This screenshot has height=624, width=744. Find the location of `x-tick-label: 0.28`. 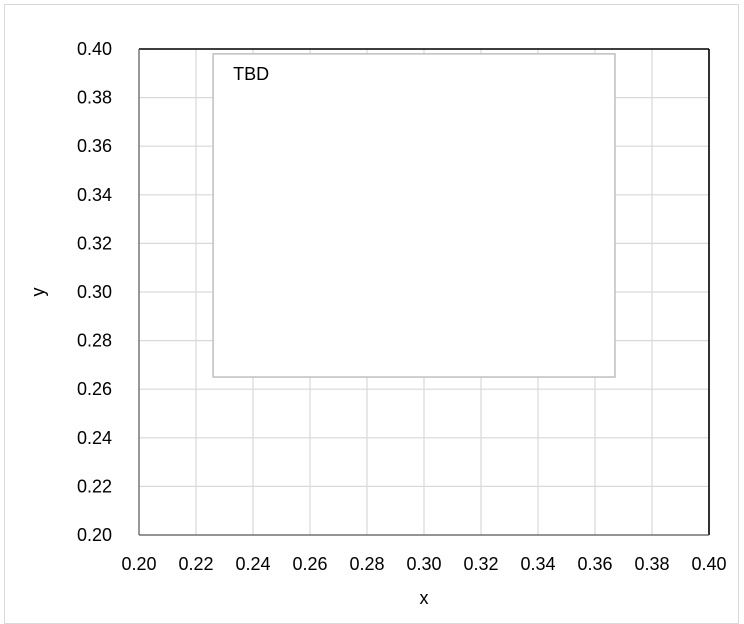

x-tick-label: 0.28 is located at coordinates (366, 564).